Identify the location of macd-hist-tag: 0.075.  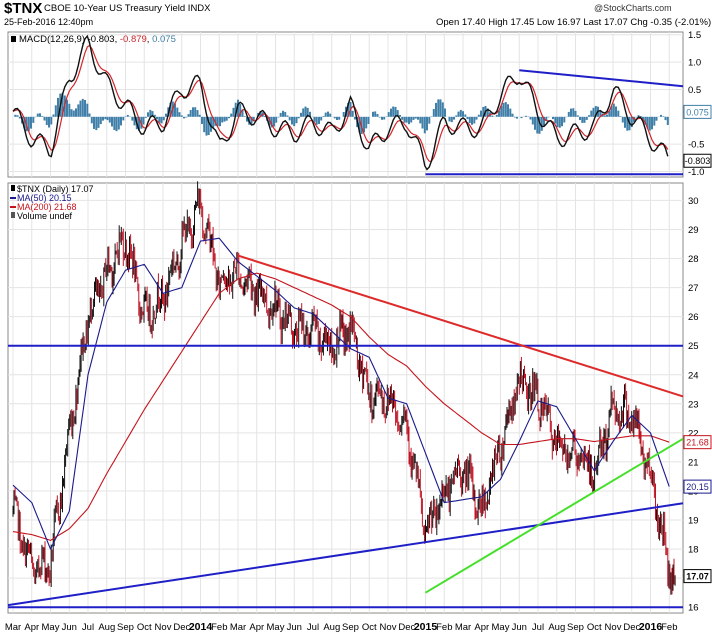
(697, 112).